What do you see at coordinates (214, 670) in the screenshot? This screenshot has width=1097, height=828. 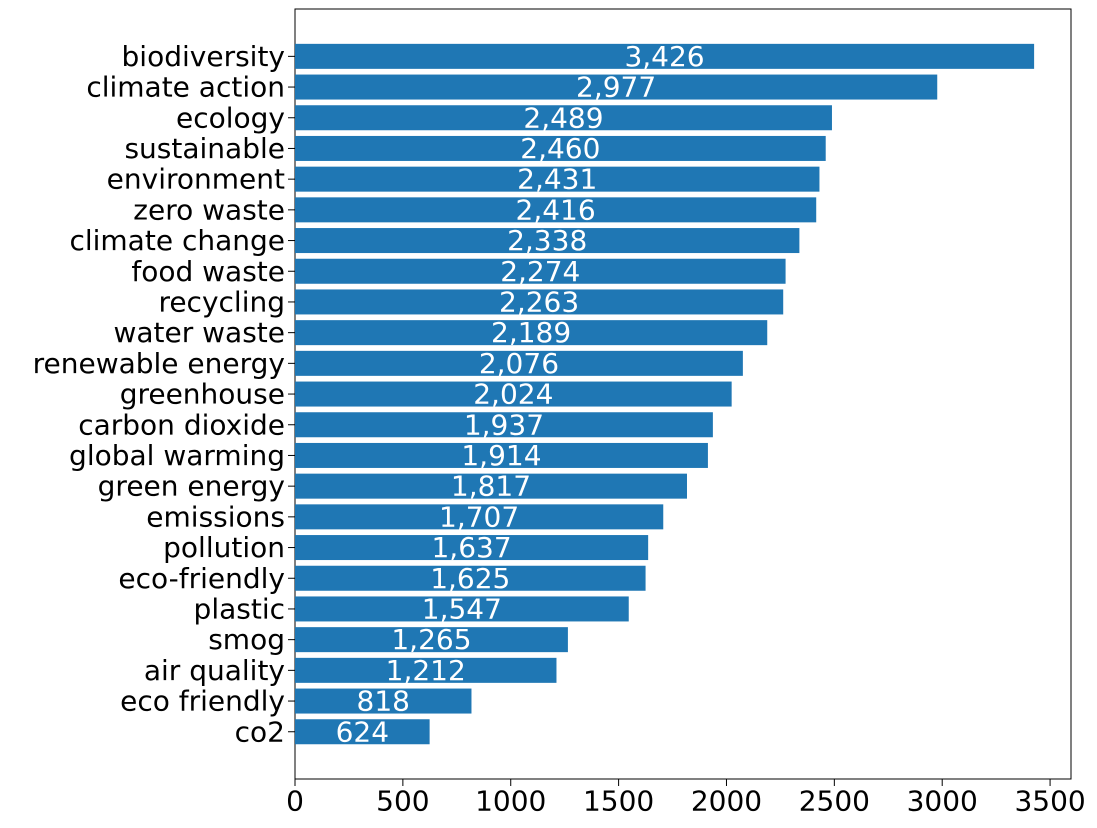 I see `y-tick-label: air quality` at bounding box center [214, 670].